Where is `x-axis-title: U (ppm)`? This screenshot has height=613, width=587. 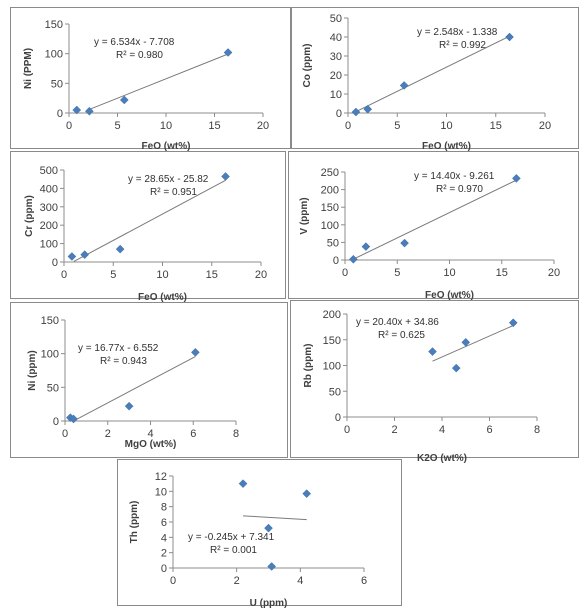
x-axis-title: U (ppm) is located at coordinates (269, 603).